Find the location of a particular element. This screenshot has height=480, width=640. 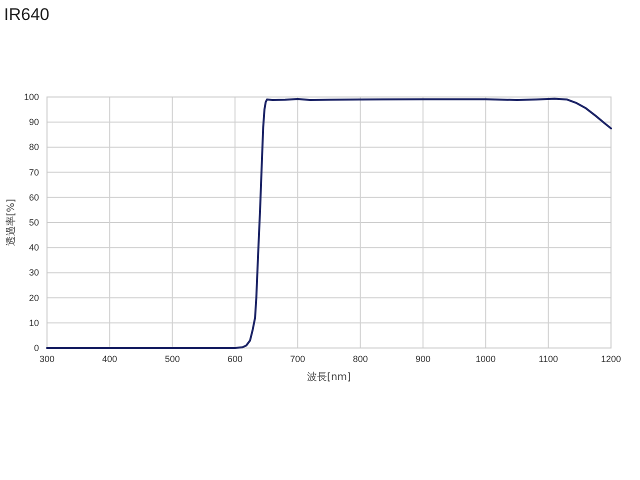

y-tick-label: 70 is located at coordinates (33, 172).